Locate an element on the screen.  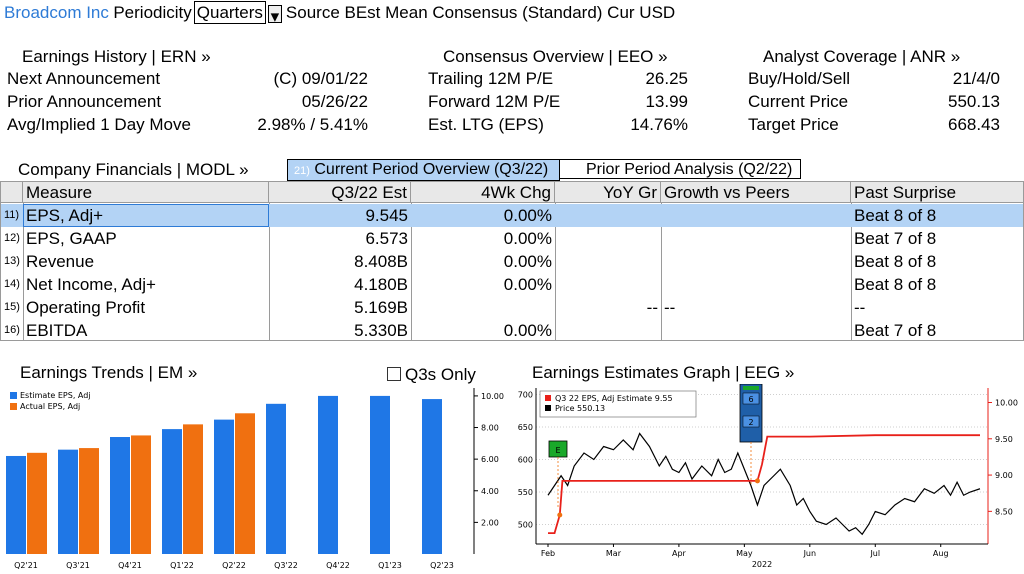
estimate-cell: 8.408B is located at coordinates (381, 261).